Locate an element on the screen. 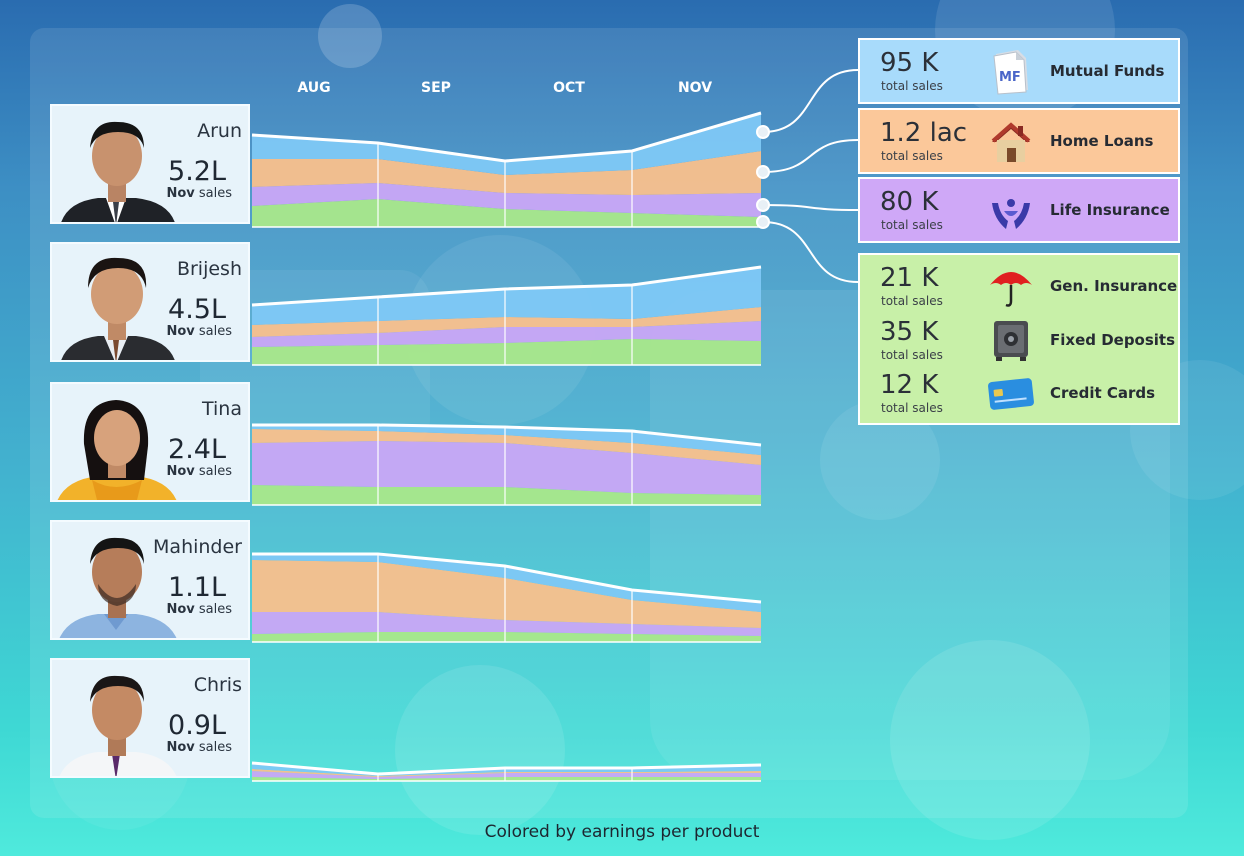 The width and height of the screenshot is (1244, 856). person-name: Mahinder is located at coordinates (197, 547).